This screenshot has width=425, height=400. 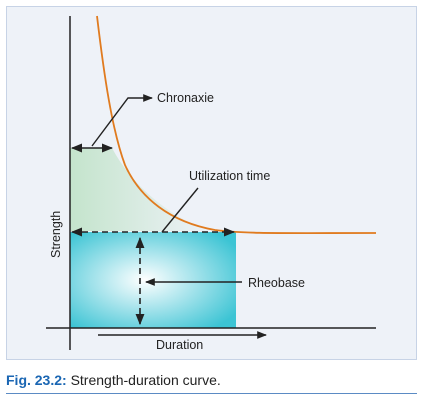 What do you see at coordinates (179, 345) in the screenshot?
I see `duration-label: Duration` at bounding box center [179, 345].